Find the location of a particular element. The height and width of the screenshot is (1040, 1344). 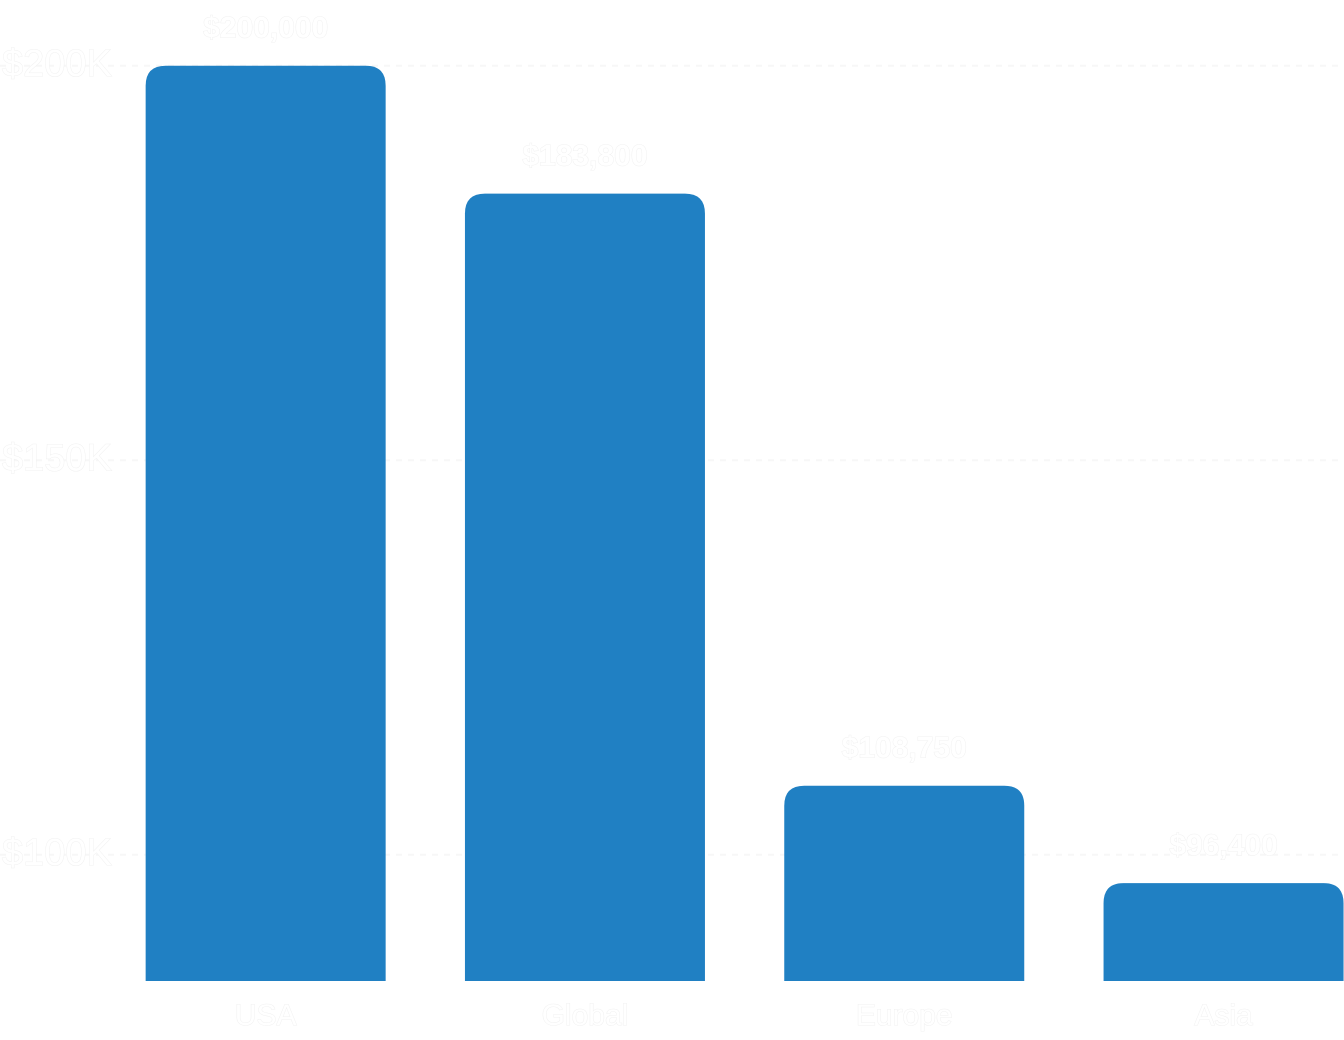

y-tick-label: $150K is located at coordinates (57, 458).